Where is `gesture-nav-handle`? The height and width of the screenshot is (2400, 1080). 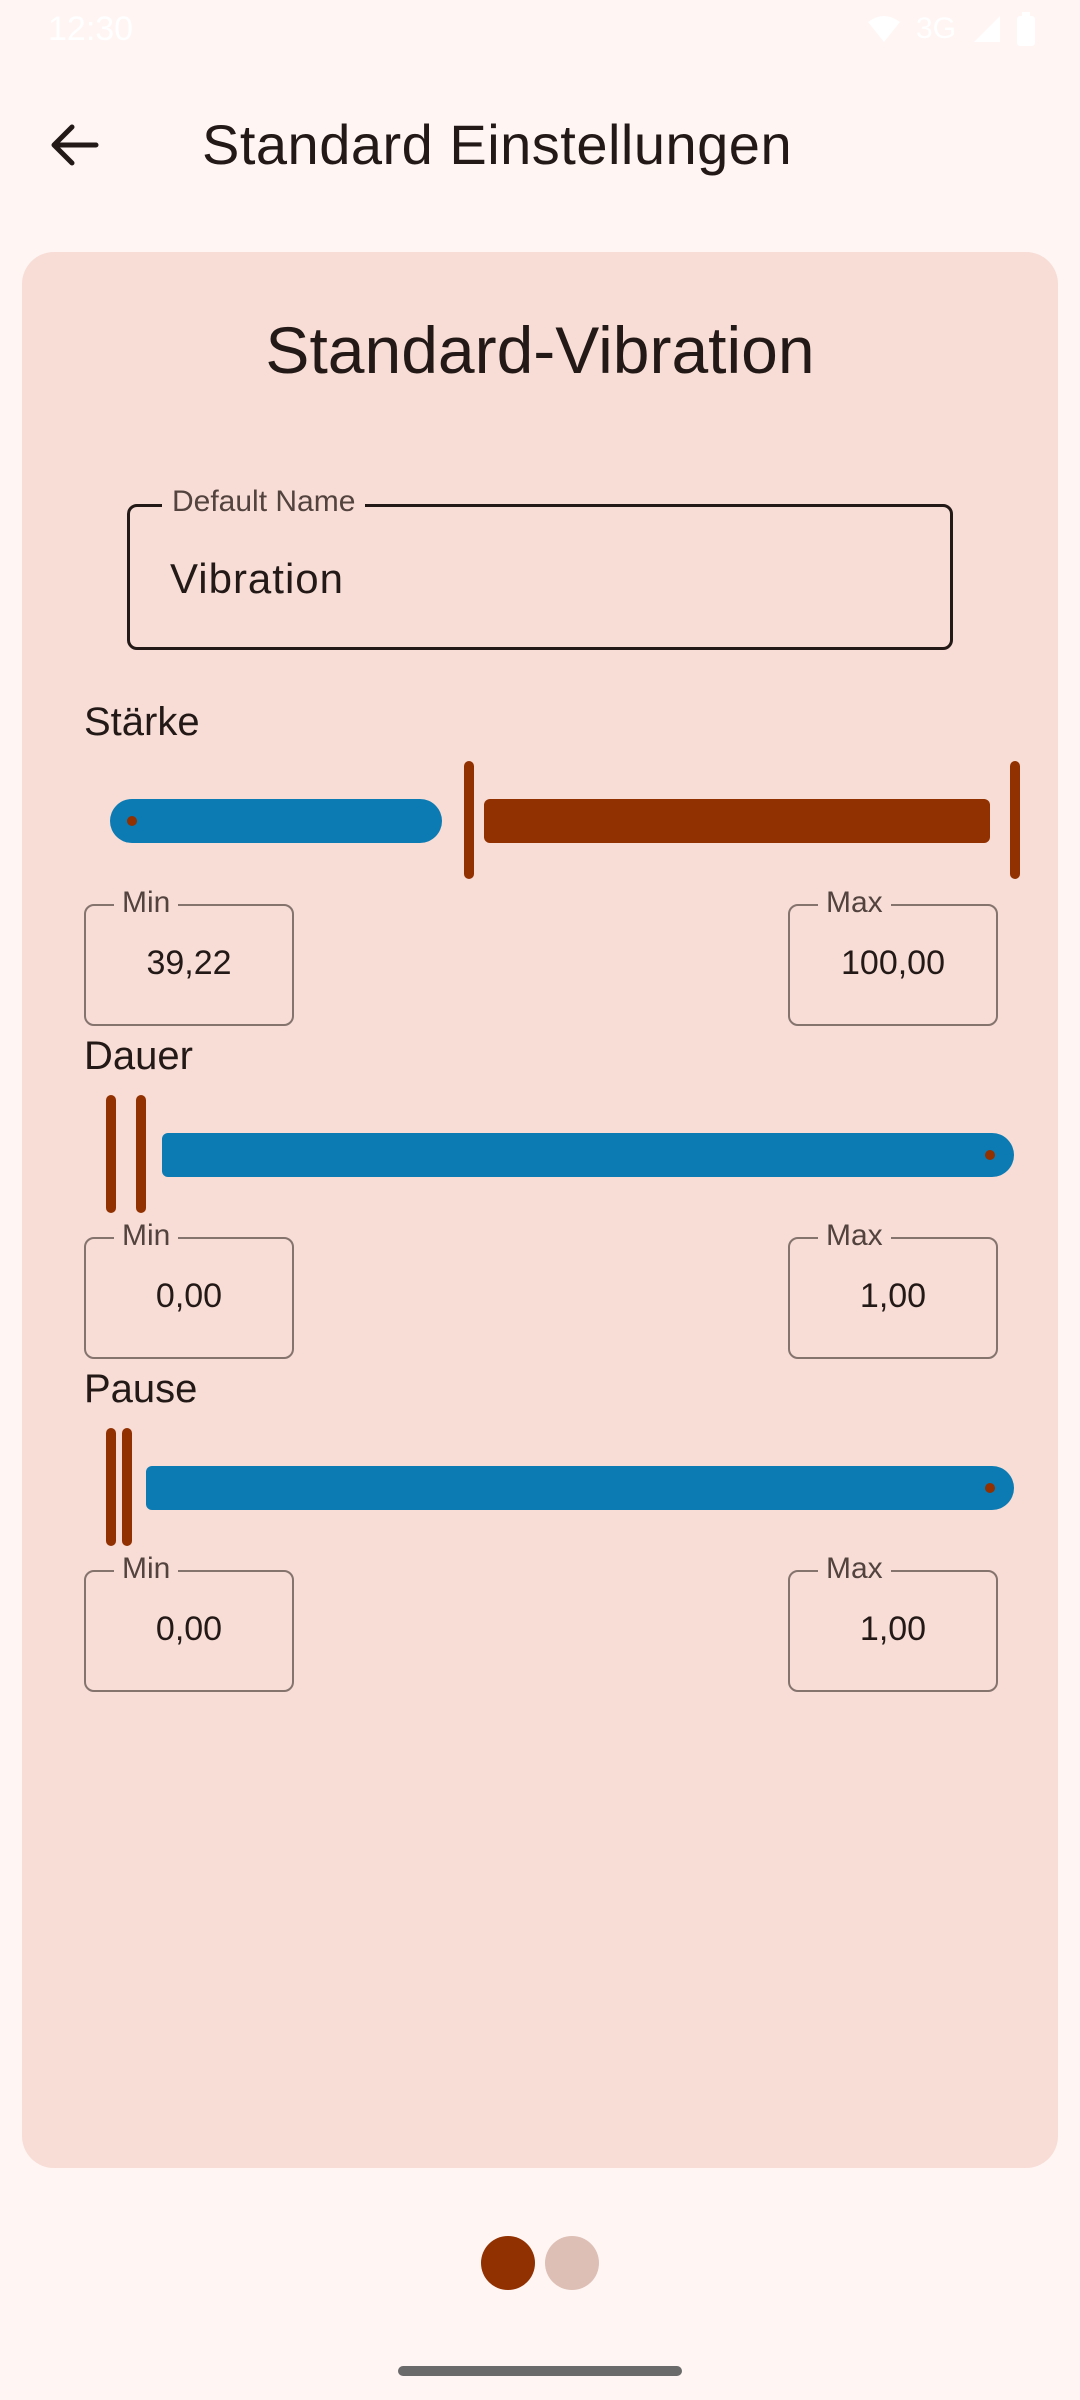 gesture-nav-handle is located at coordinates (540, 2371).